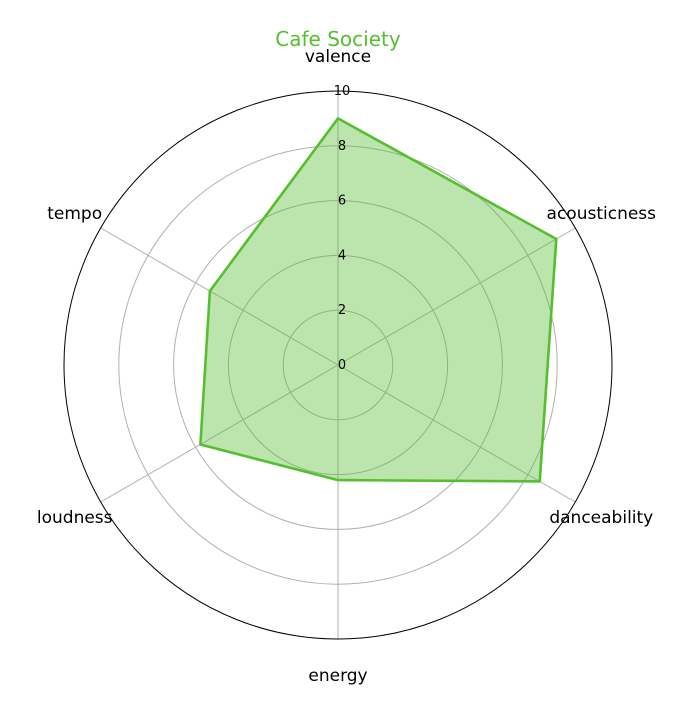  What do you see at coordinates (342, 228) in the screenshot?
I see `tick-labels: 0 2 4 6 8 10` at bounding box center [342, 228].